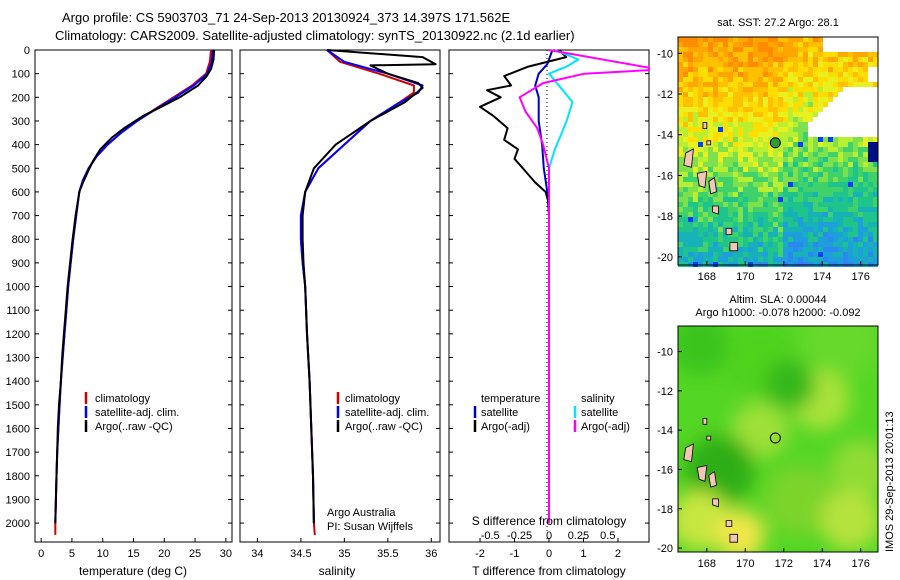 The width and height of the screenshot is (900, 580). Describe the element at coordinates (861, 277) in the screenshot. I see `longitude-tick-label: 176` at that location.